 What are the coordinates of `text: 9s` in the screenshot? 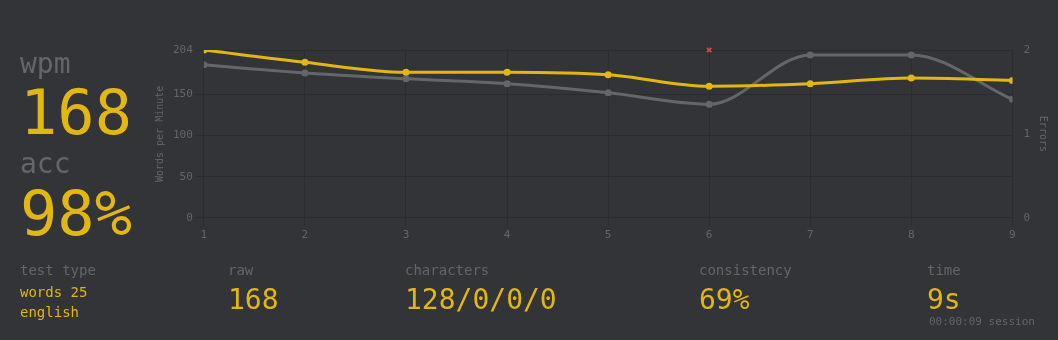 It's located at (944, 299).